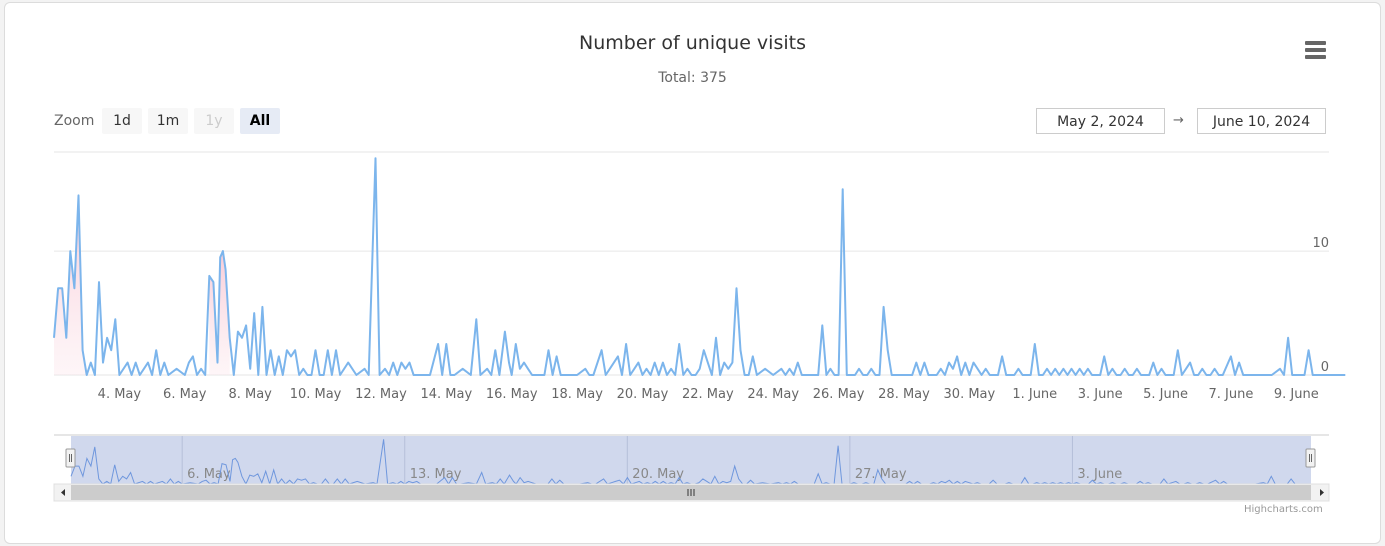 The width and height of the screenshot is (1385, 546). Describe the element at coordinates (1230, 394) in the screenshot. I see `x-tick-label: 7. June` at that location.